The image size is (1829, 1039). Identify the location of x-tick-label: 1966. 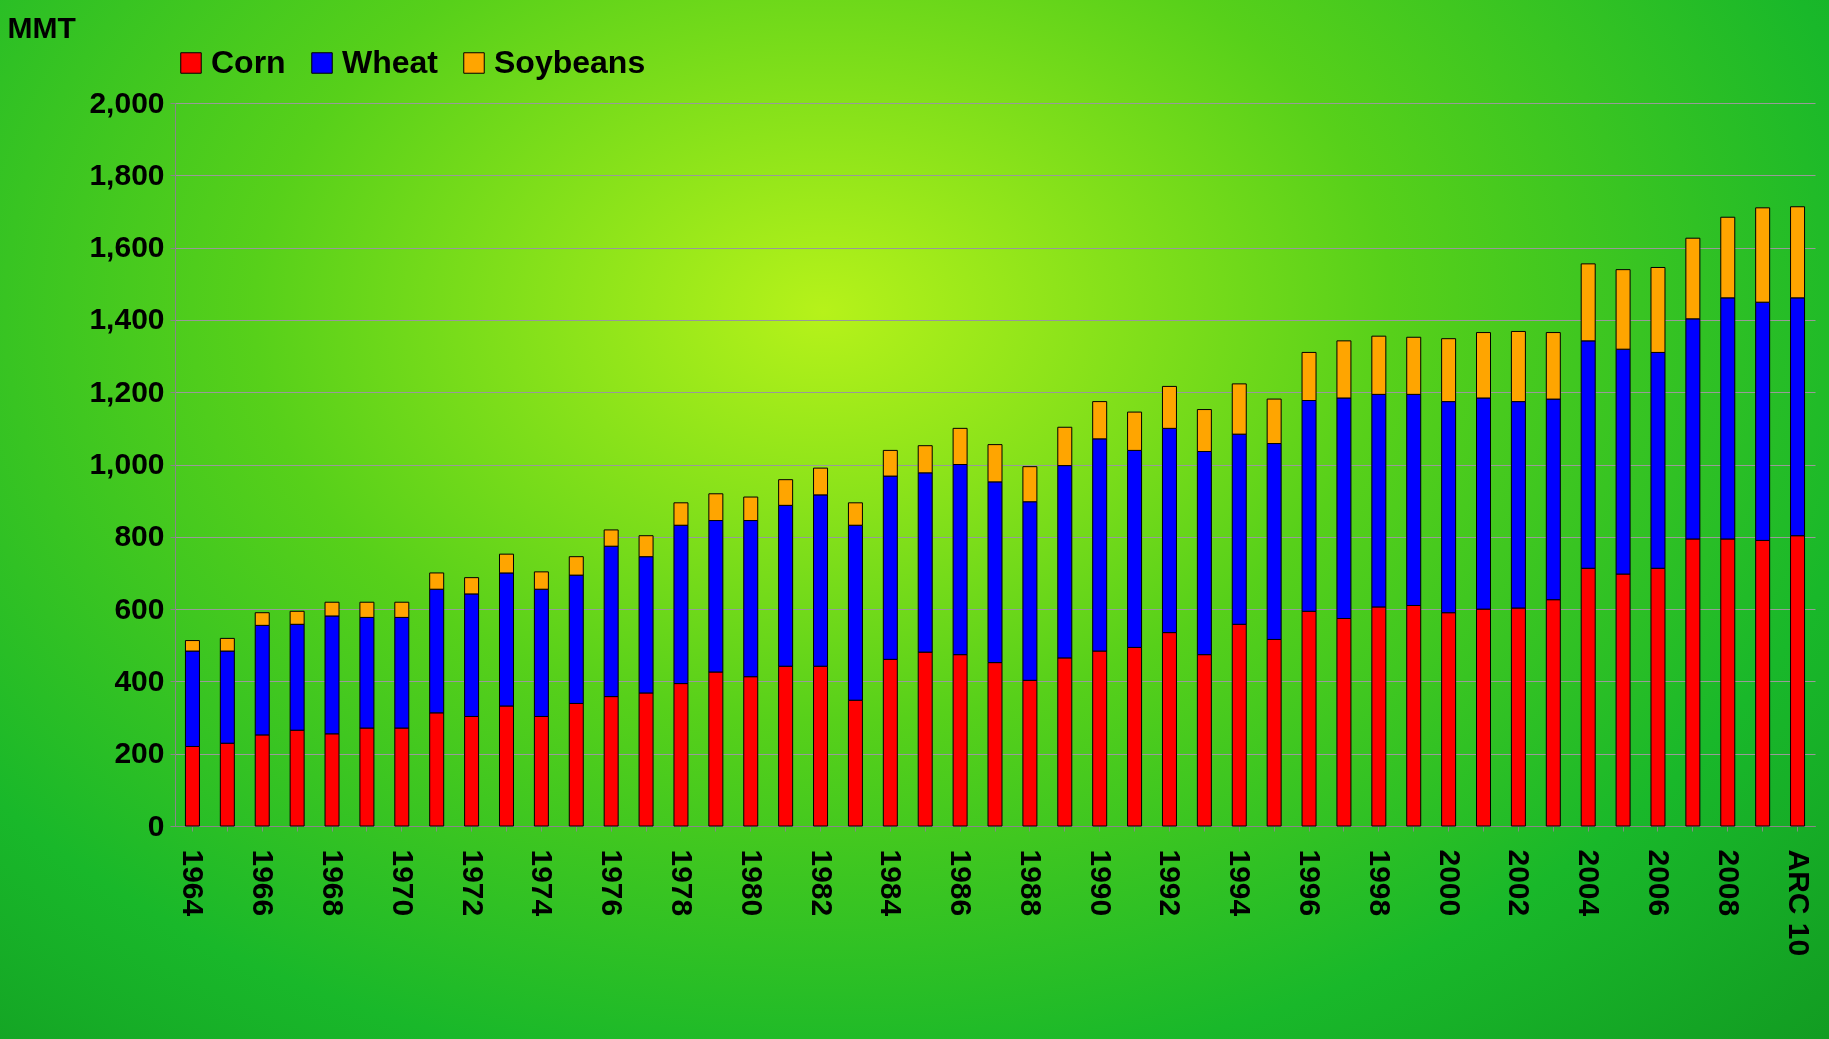
(264, 883).